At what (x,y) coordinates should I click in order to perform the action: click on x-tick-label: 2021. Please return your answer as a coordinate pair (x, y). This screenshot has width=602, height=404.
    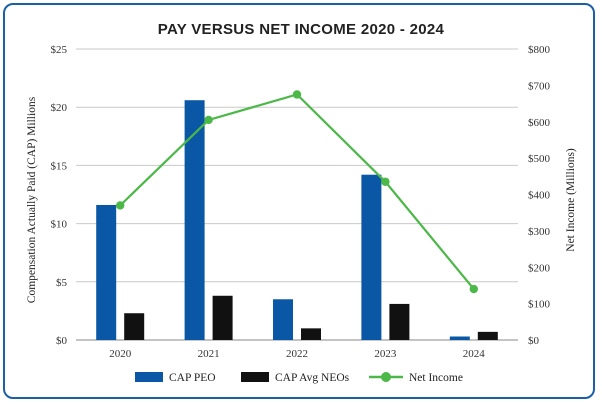
    Looking at the image, I should click on (209, 354).